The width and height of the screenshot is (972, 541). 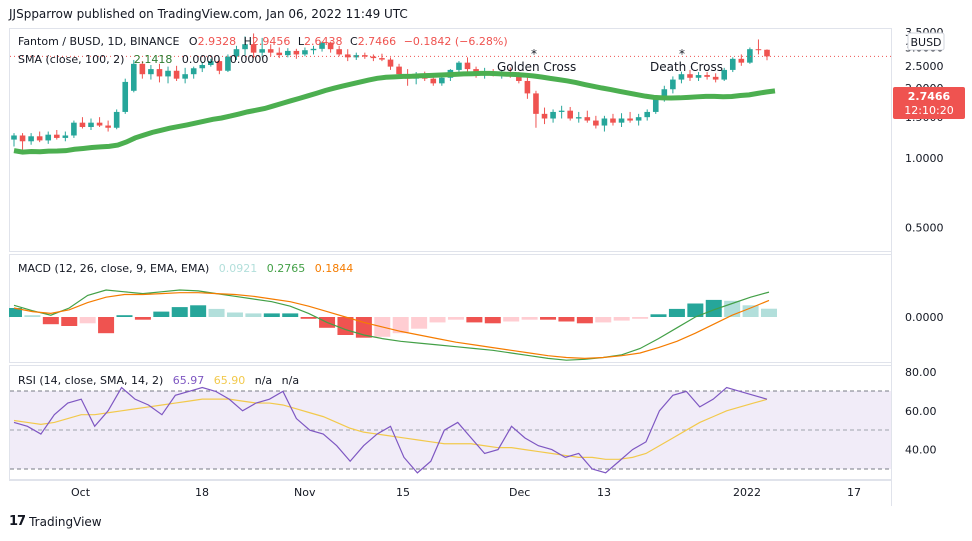 I want to click on rsi-value: 65.97, so click(x=189, y=380).